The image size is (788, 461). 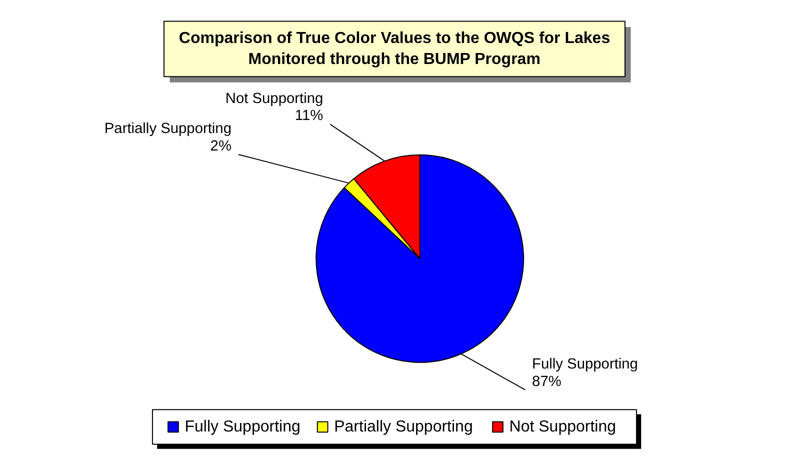 I want to click on legend-label: Fully Supporting, so click(x=242, y=427).